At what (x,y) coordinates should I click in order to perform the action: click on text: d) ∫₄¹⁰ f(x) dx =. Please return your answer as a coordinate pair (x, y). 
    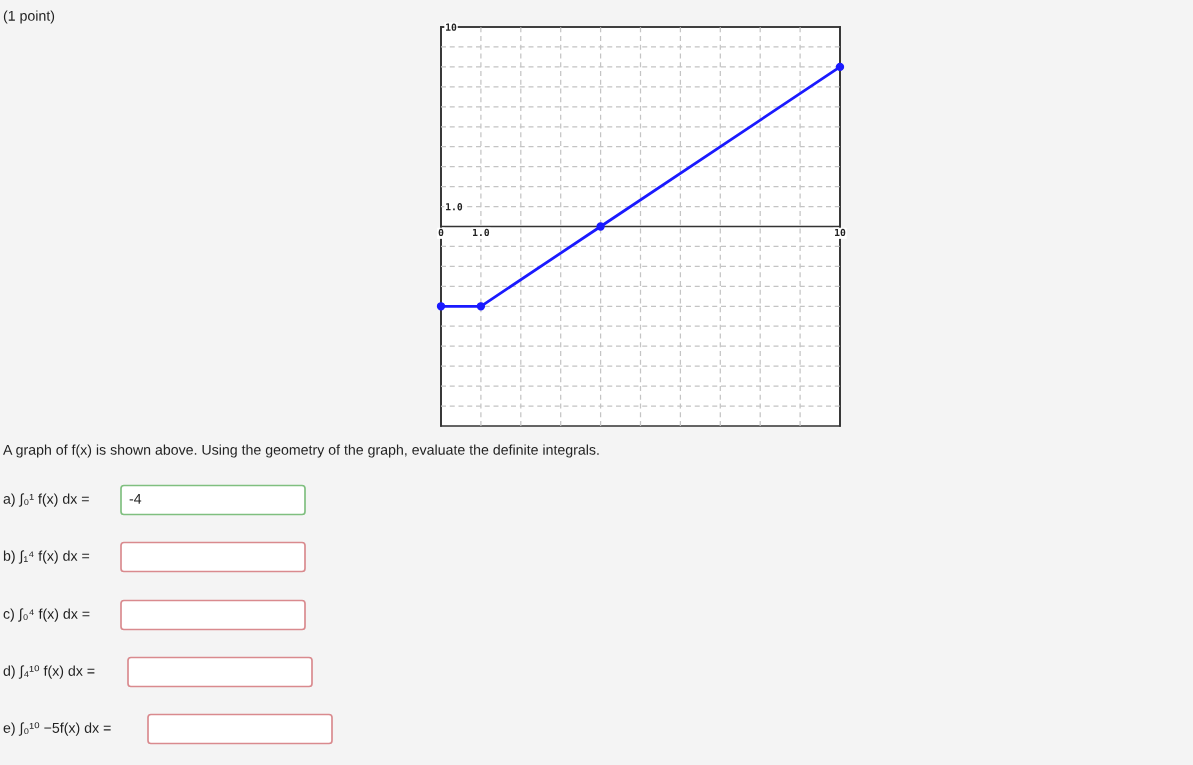
    Looking at the image, I should click on (49, 672).